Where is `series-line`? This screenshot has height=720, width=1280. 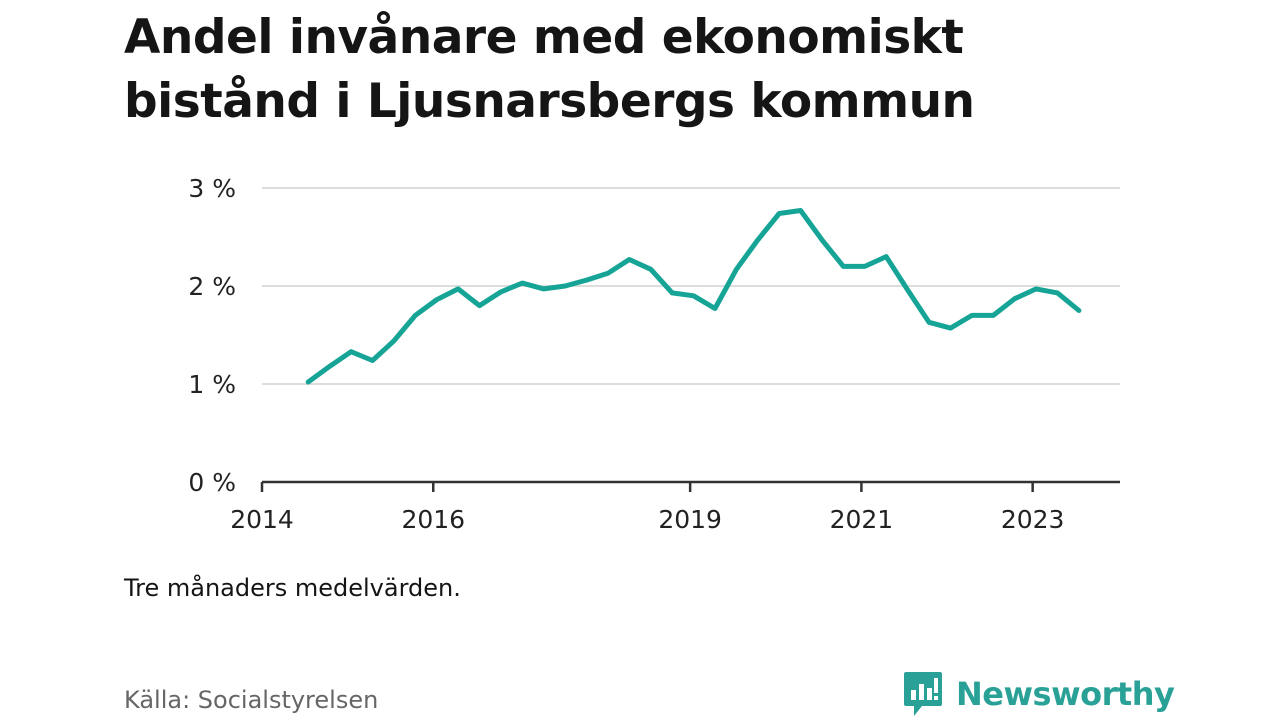
series-line is located at coordinates (693, 296).